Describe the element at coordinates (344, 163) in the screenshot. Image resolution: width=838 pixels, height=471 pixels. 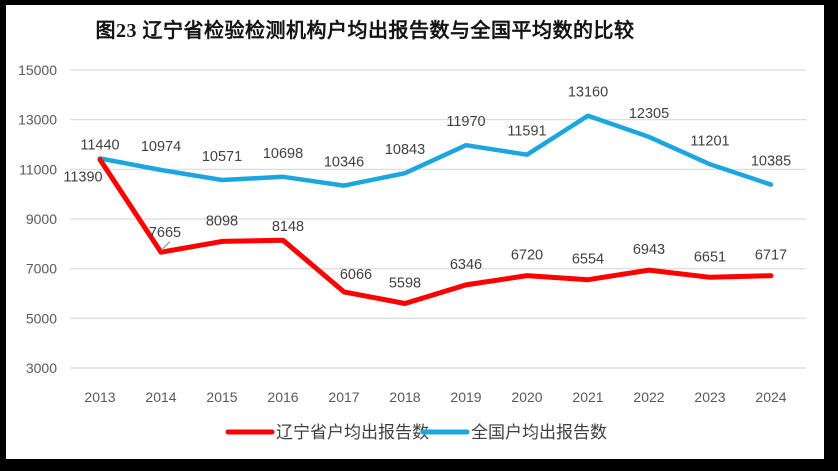
I see `data-label-national-2017: 10346` at that location.